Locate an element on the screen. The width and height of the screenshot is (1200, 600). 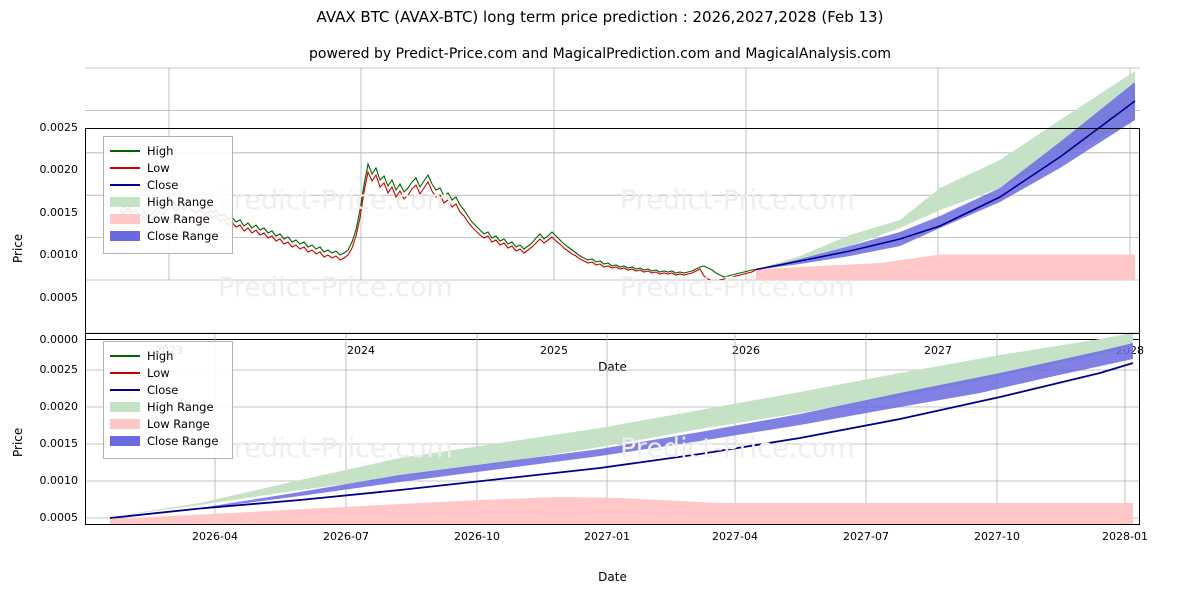
x-tick-label: 2027-04 is located at coordinates (735, 536).